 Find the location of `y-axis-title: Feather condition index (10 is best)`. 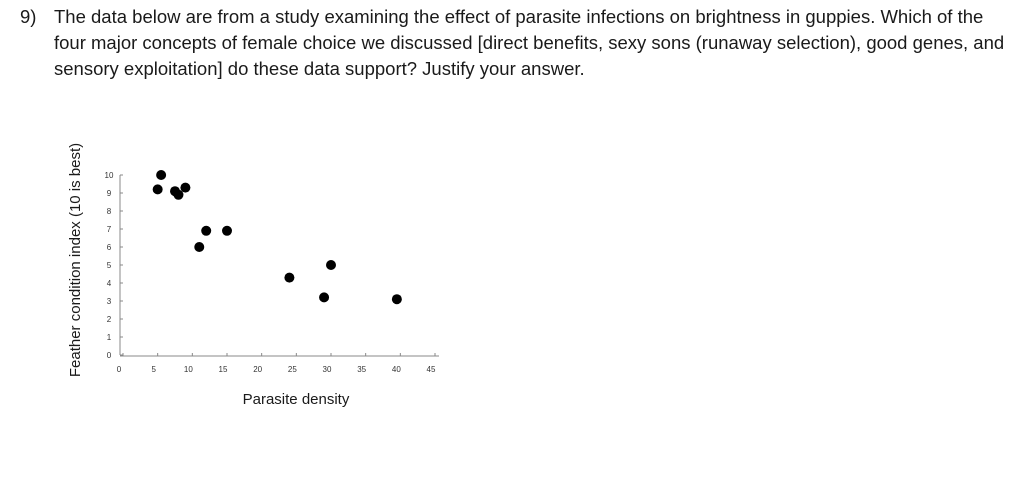

y-axis-title: Feather condition index (10 is best) is located at coordinates (75, 260).